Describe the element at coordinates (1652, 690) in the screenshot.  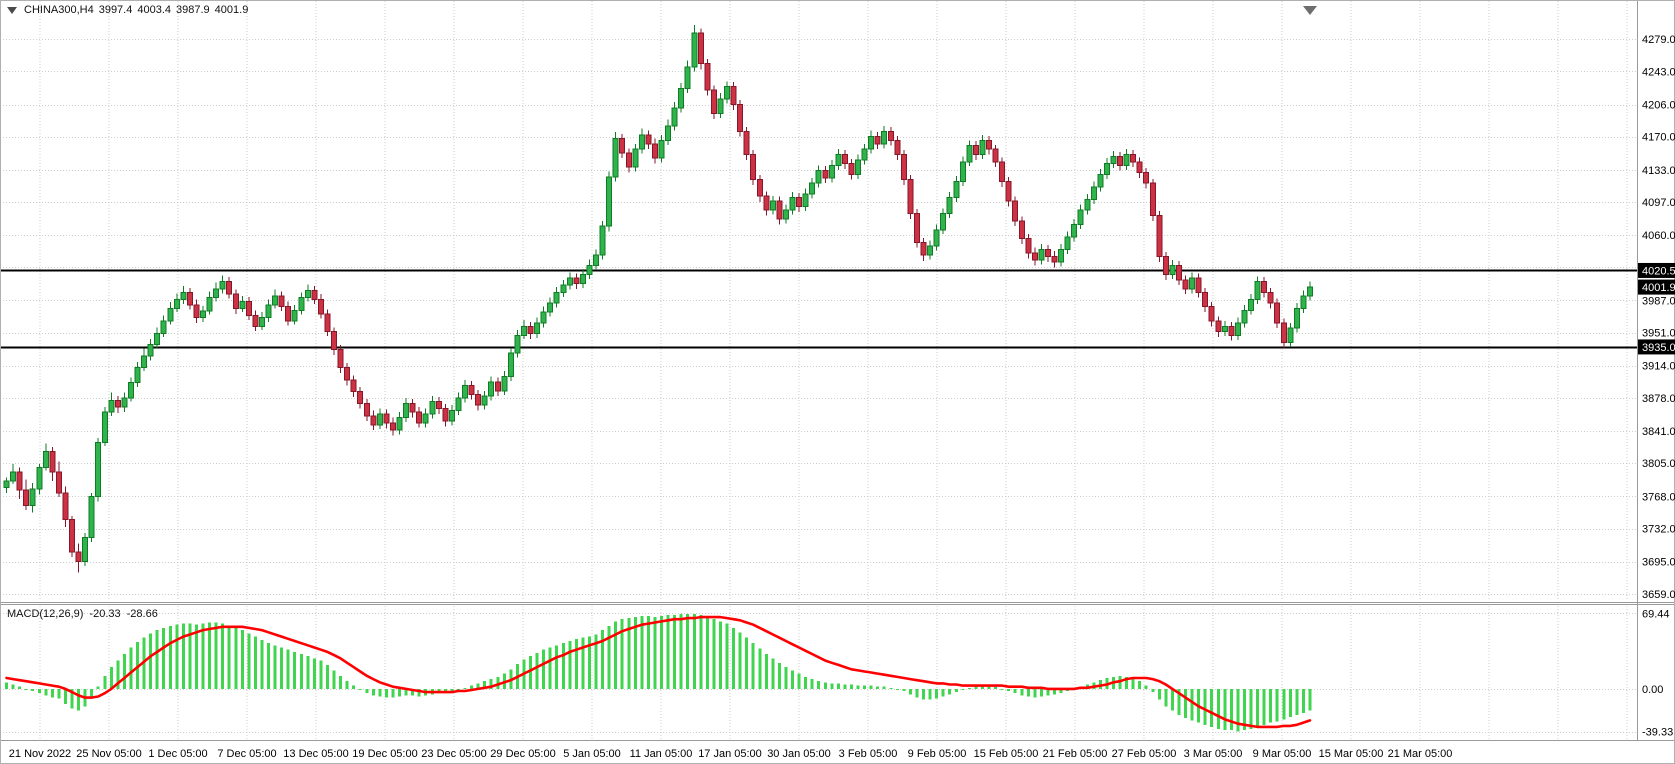
I see `svg-text: 0.00` at that location.